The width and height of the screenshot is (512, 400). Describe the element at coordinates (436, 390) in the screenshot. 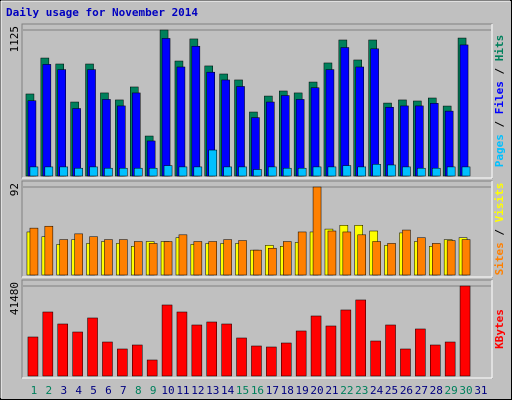

I see `x-tick-label: 28` at that location.